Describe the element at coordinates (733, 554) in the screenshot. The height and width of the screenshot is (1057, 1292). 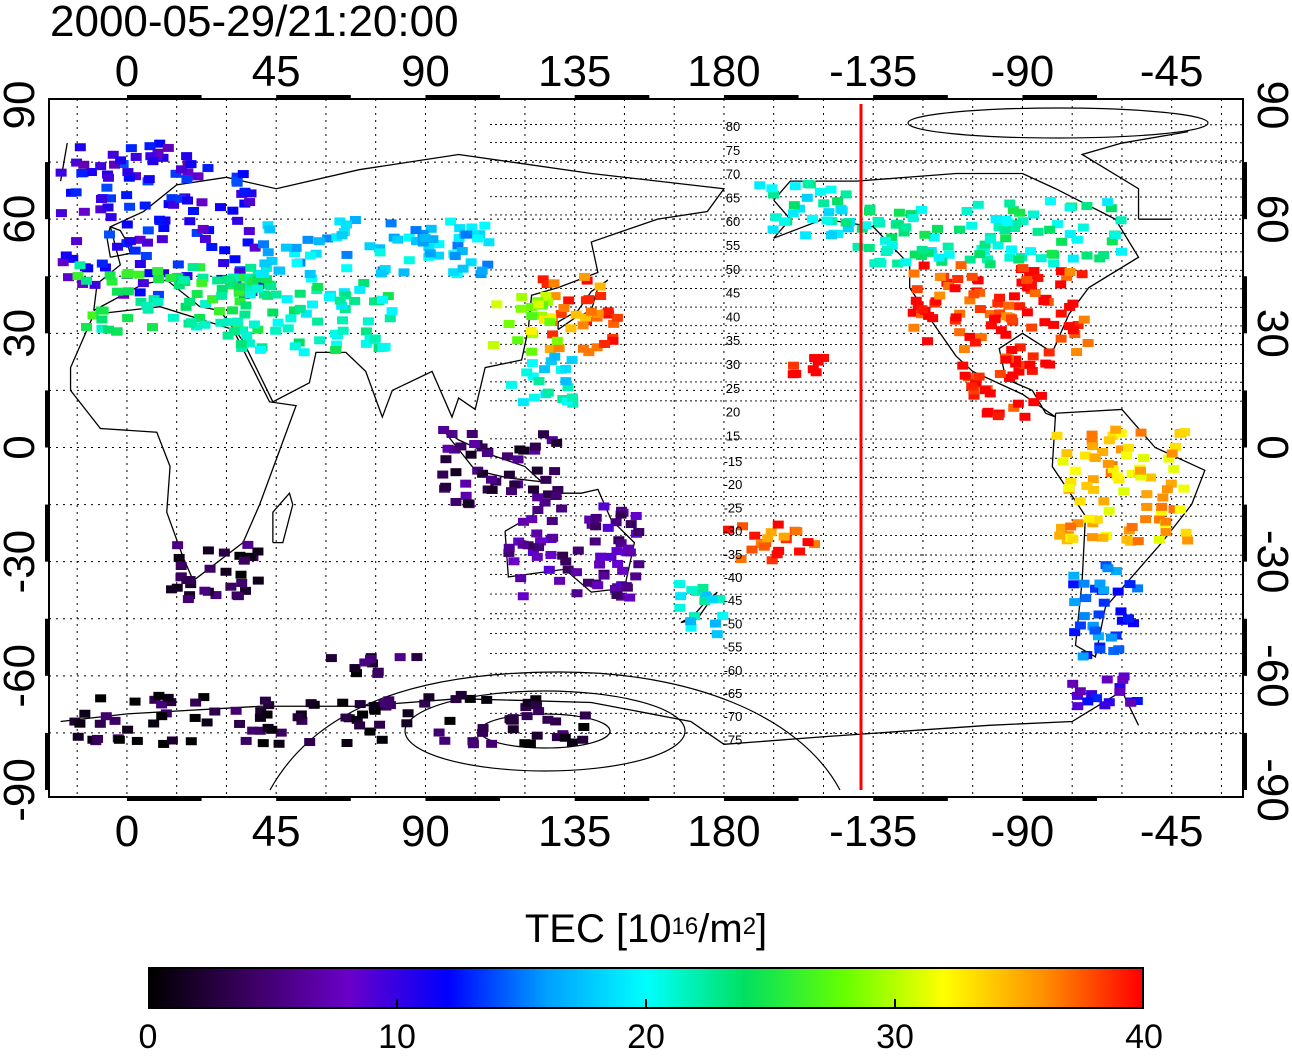
I see `contour-label: -35` at that location.